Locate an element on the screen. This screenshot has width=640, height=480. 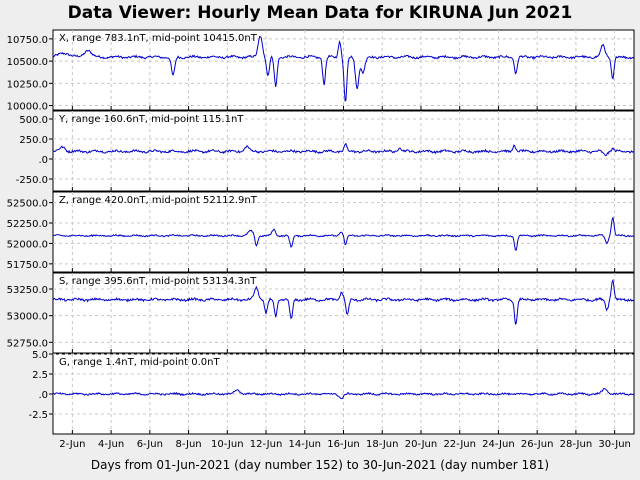
x-tick-label: 26-Jun is located at coordinates (537, 444).